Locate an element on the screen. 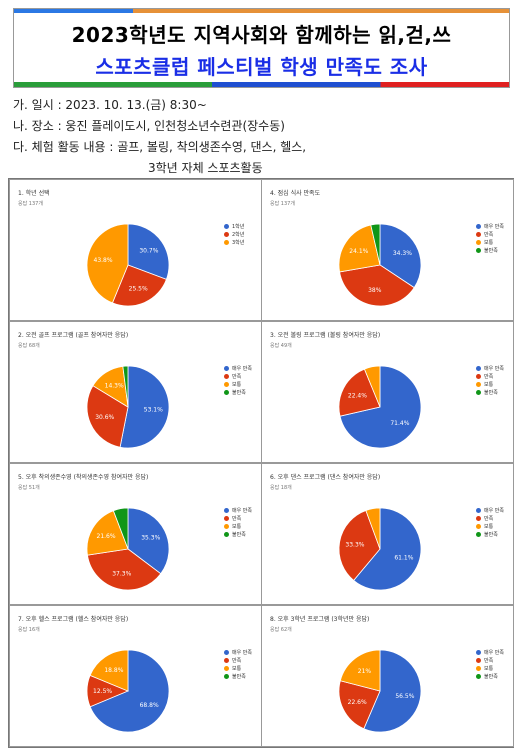 This screenshot has height=755, width=523. pie-slice-label: 71.4% is located at coordinates (399, 423).